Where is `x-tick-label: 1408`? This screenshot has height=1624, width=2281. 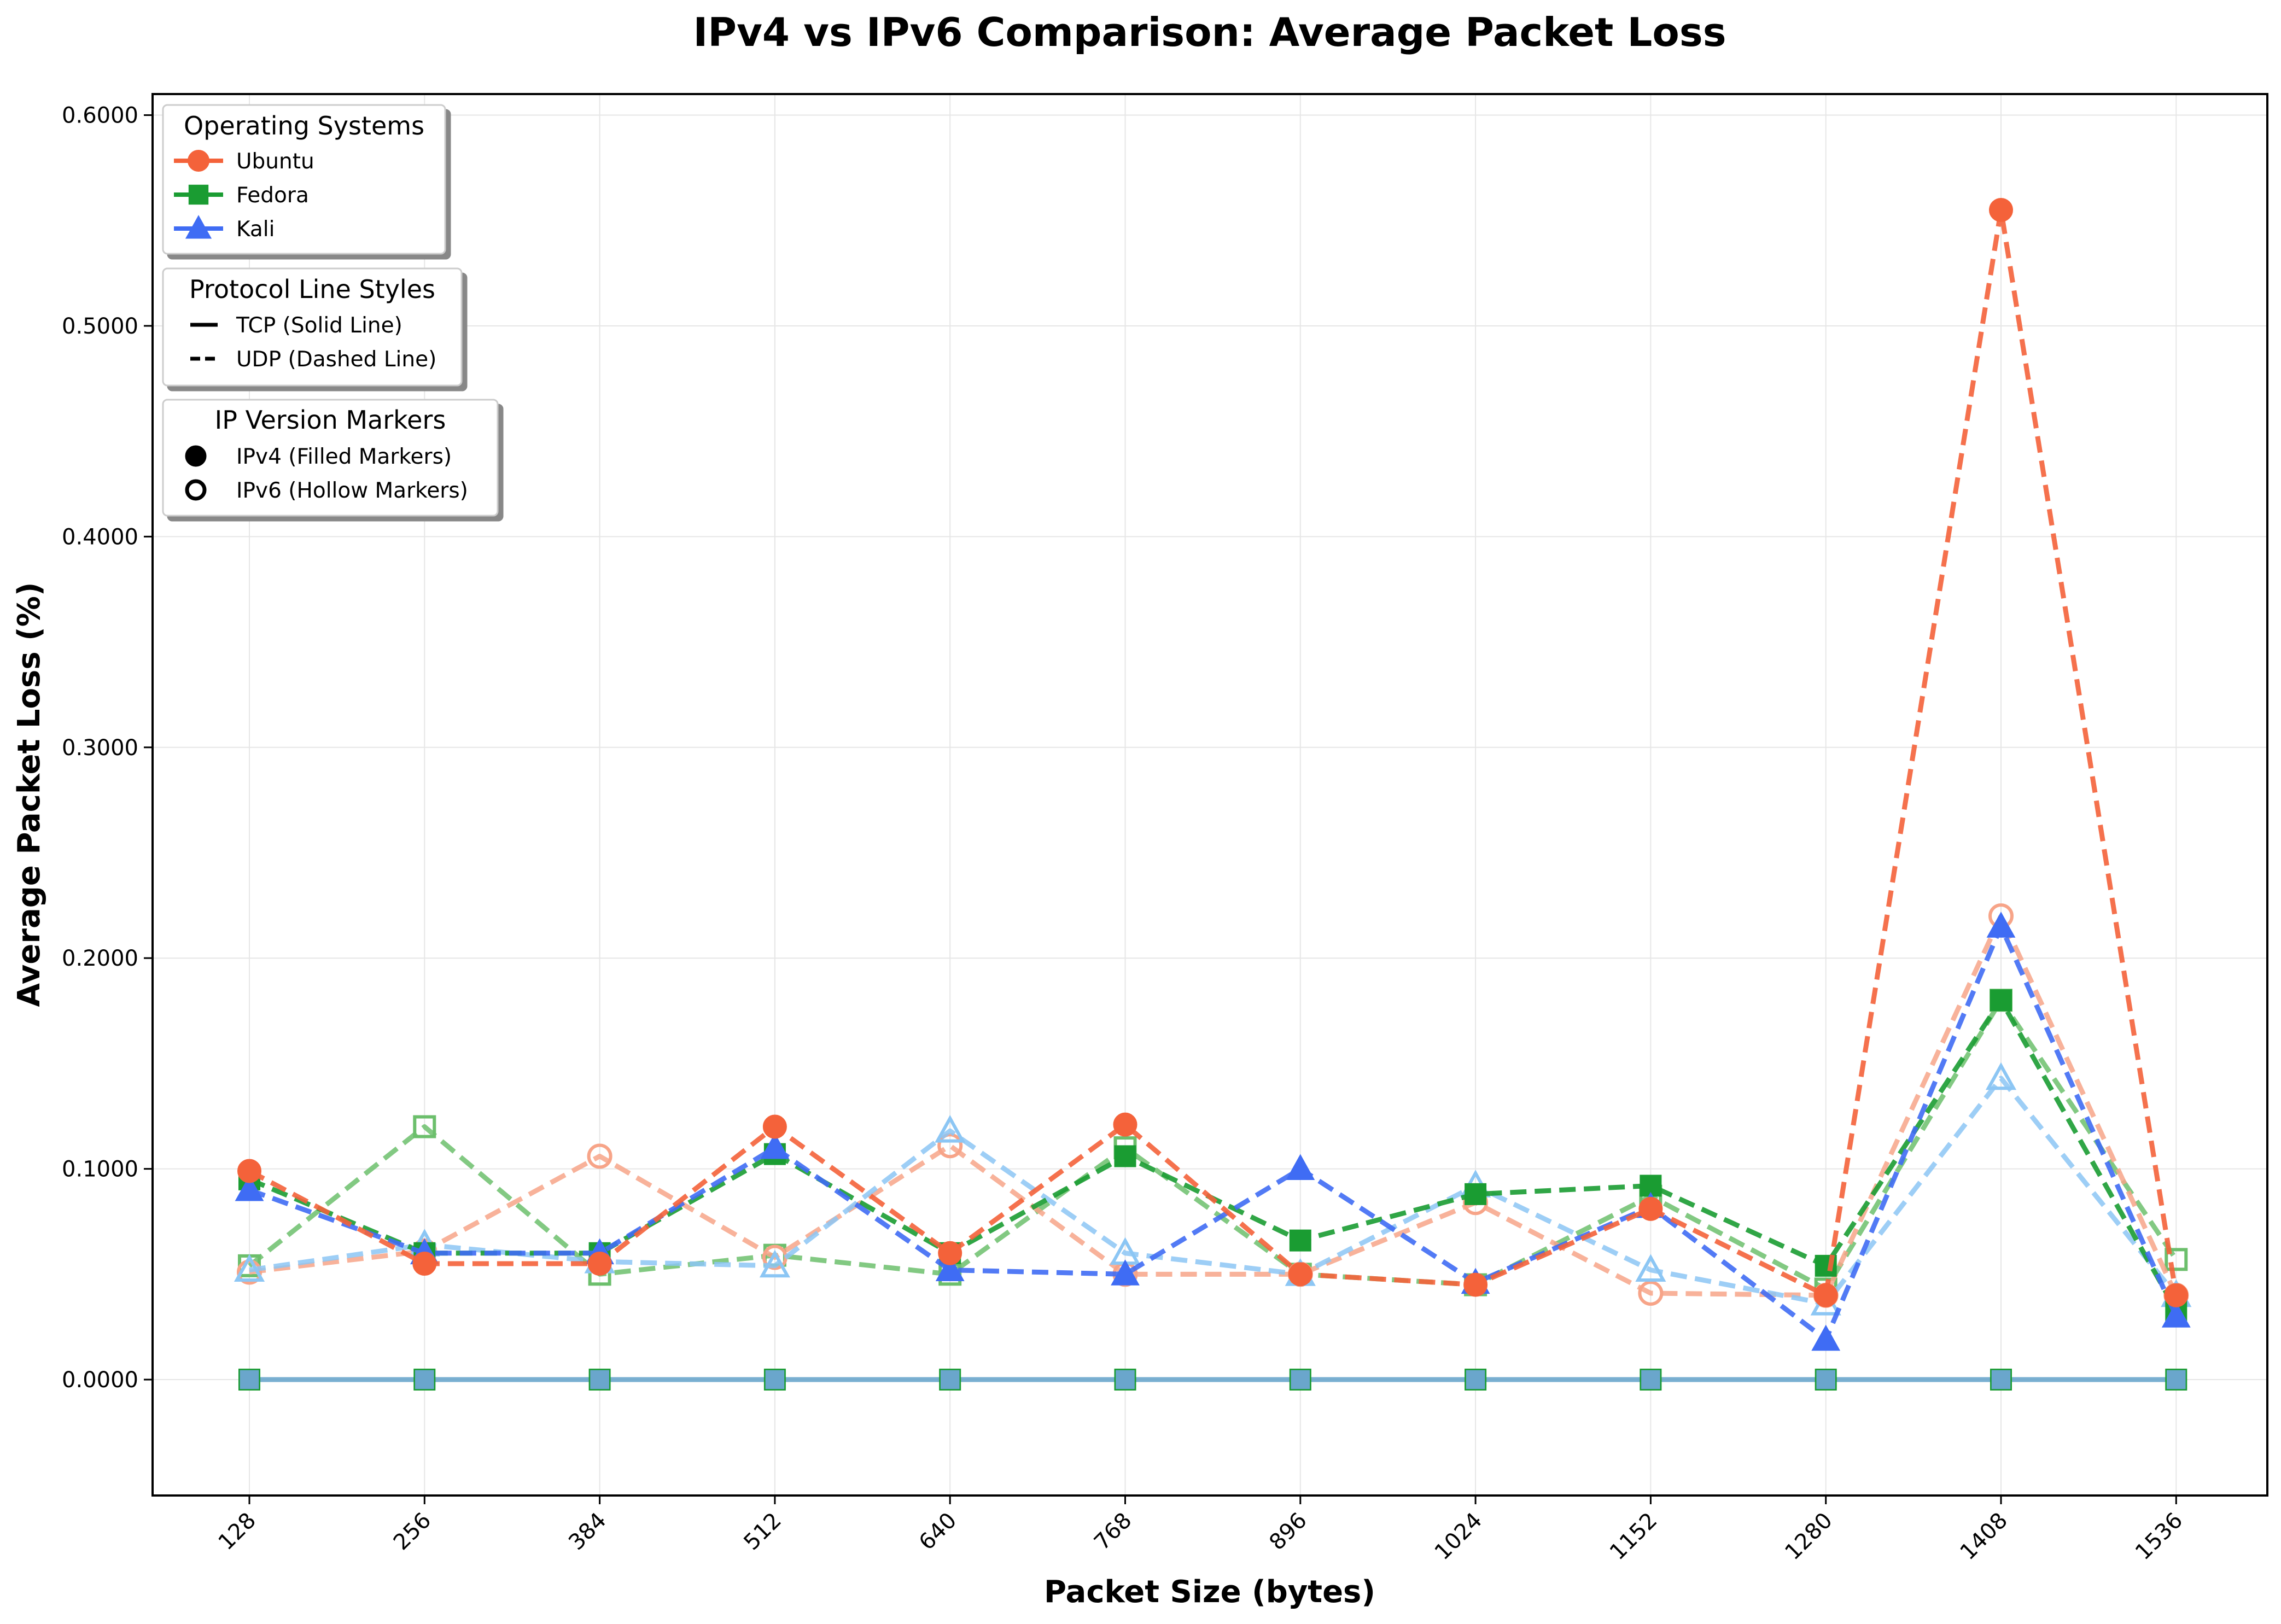
x-tick-label: 1408 is located at coordinates (1985, 1536).